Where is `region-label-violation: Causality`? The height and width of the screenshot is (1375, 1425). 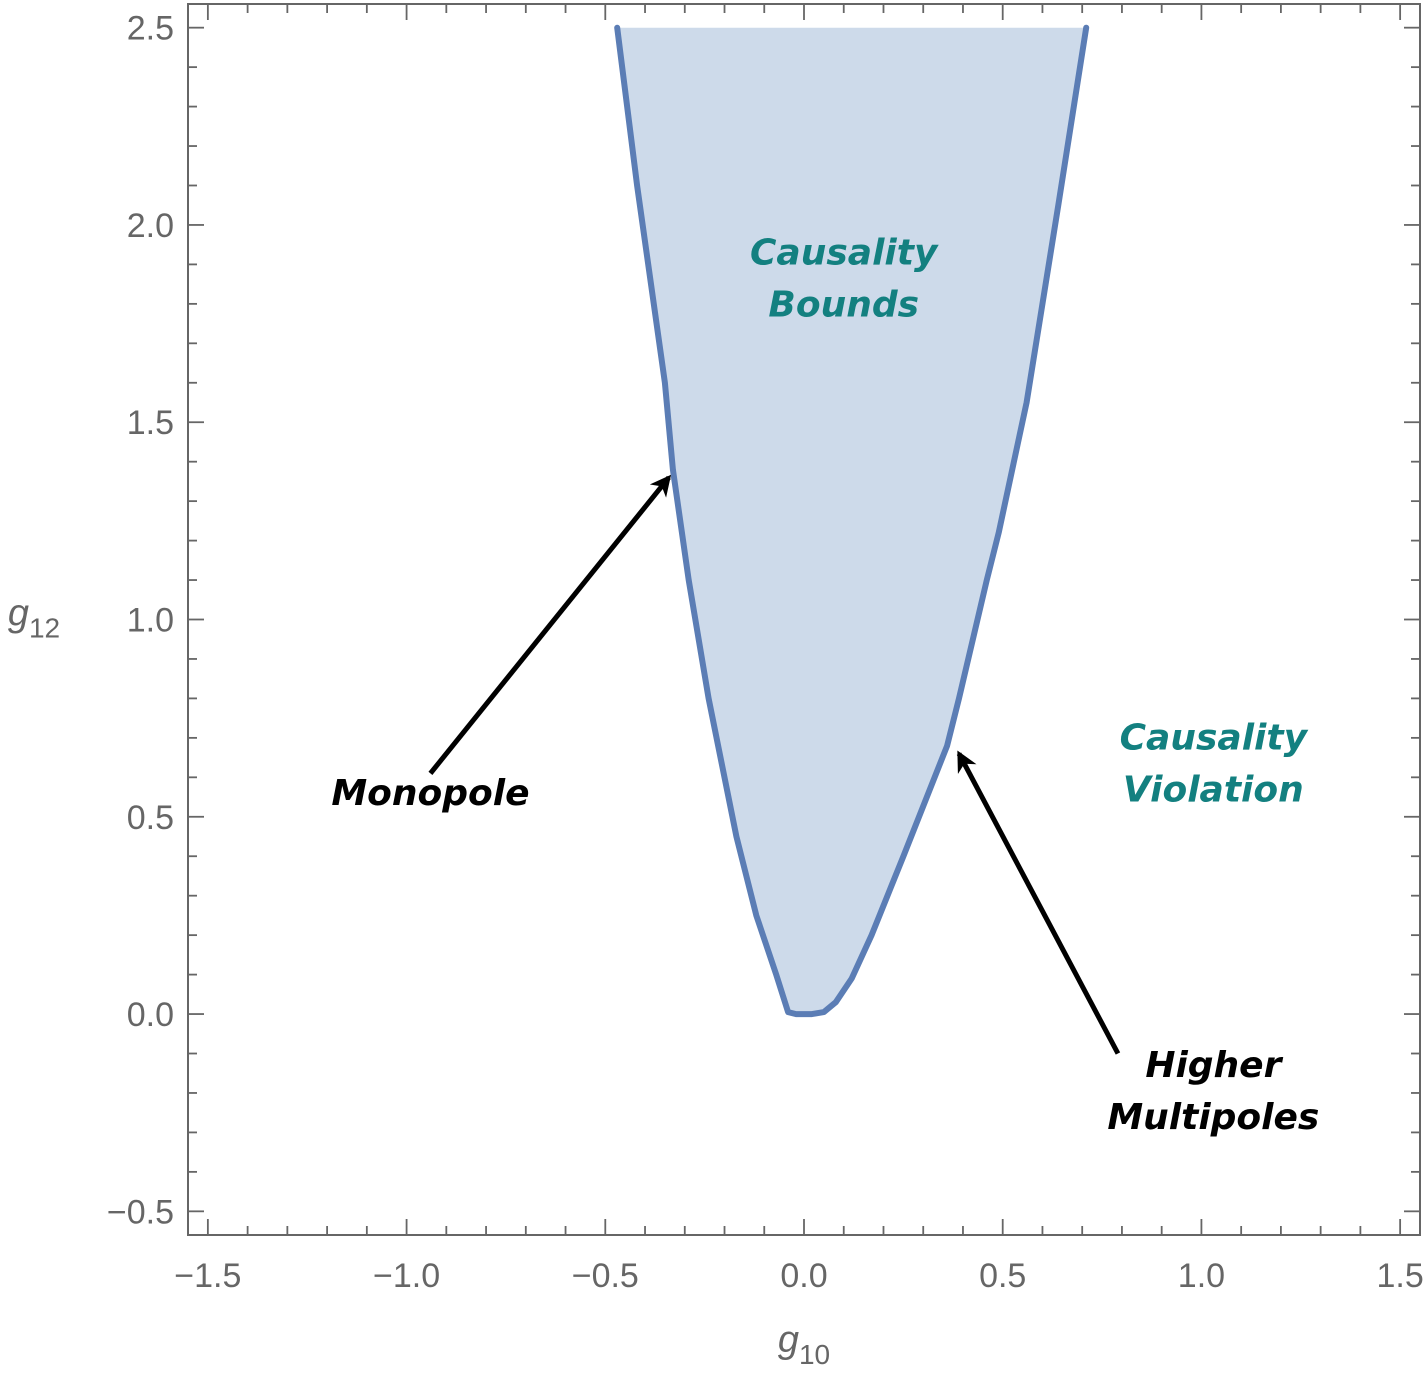
region-label-violation: Causality is located at coordinates (1214, 738).